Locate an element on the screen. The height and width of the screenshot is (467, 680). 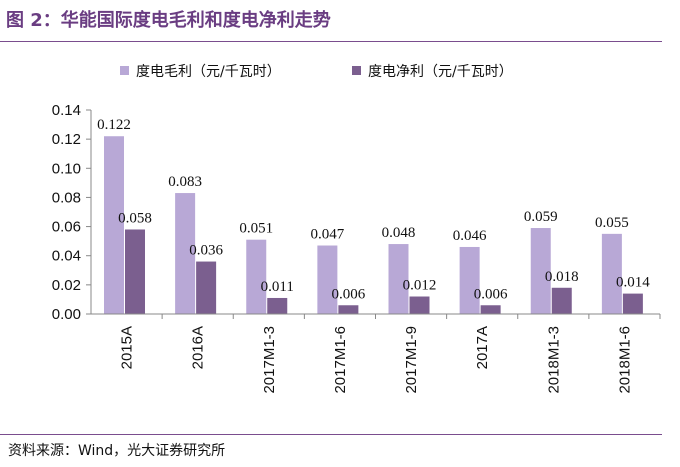
legend-label-1: 度电毛利（元/千瓦时） is located at coordinates (208, 72).